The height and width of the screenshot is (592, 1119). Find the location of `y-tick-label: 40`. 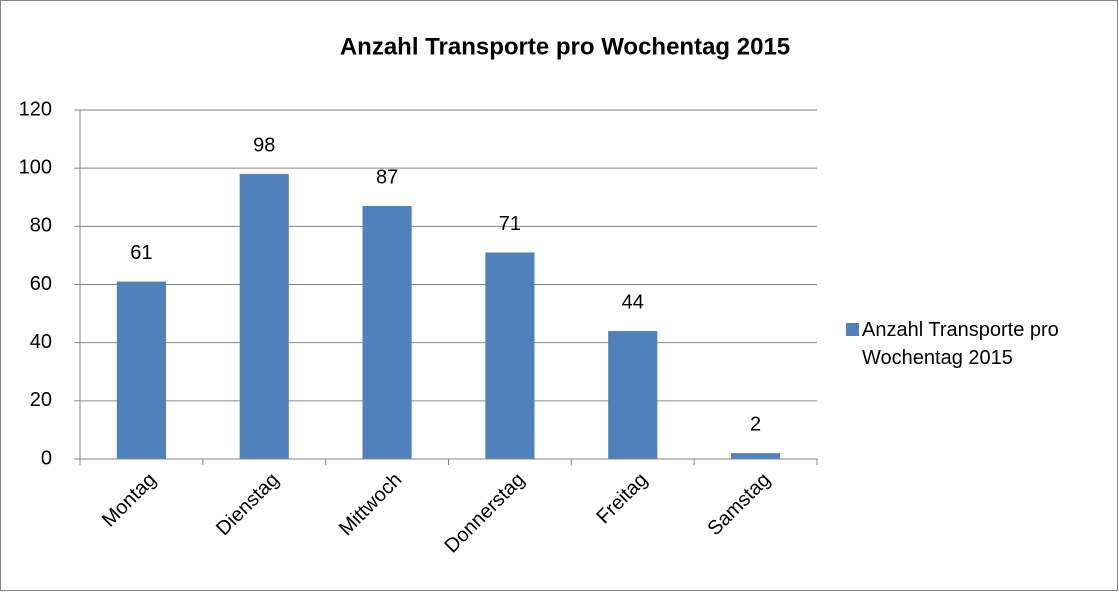

y-tick-label: 40 is located at coordinates (41, 342).